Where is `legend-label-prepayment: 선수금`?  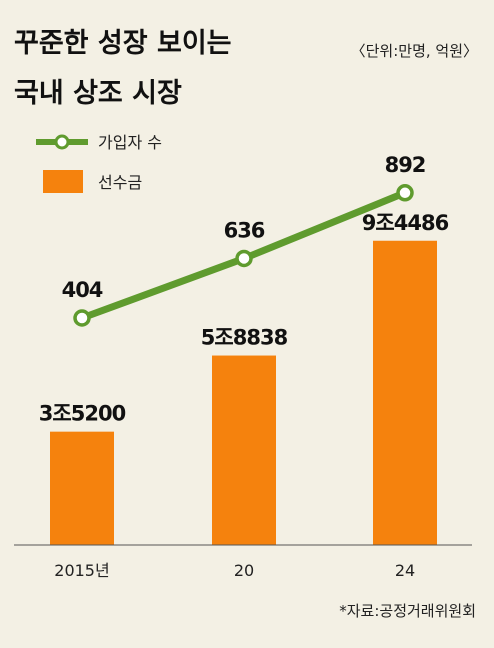
legend-label-prepayment: 선수금 is located at coordinates (120, 182).